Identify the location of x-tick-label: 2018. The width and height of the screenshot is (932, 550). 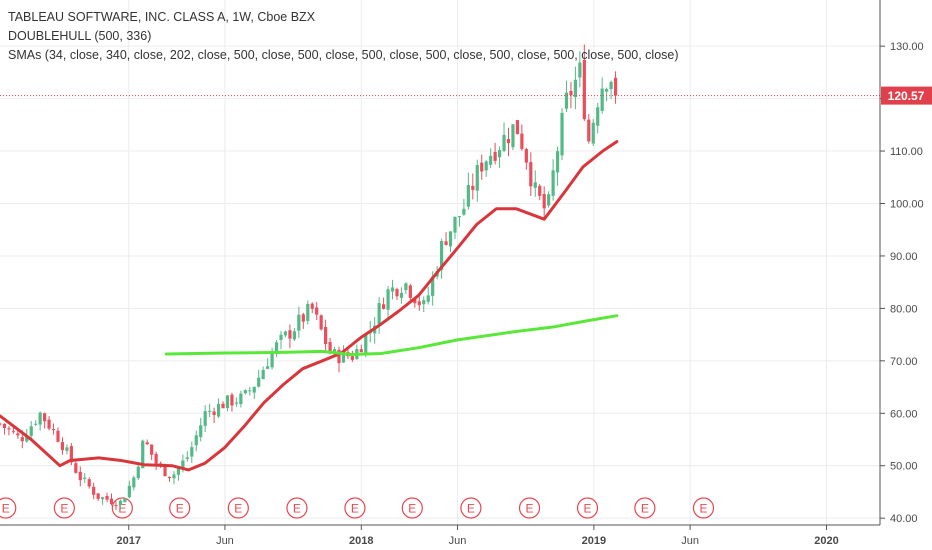
(361, 541).